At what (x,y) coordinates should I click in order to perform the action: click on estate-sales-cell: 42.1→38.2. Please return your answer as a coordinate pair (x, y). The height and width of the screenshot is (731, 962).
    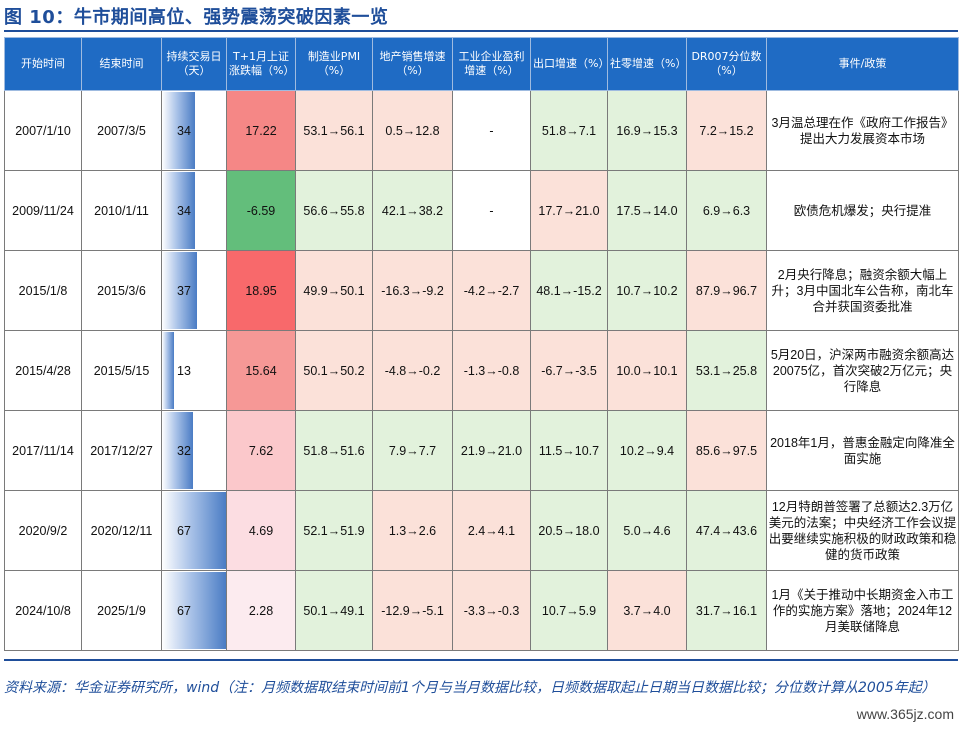
    Looking at the image, I should click on (412, 210).